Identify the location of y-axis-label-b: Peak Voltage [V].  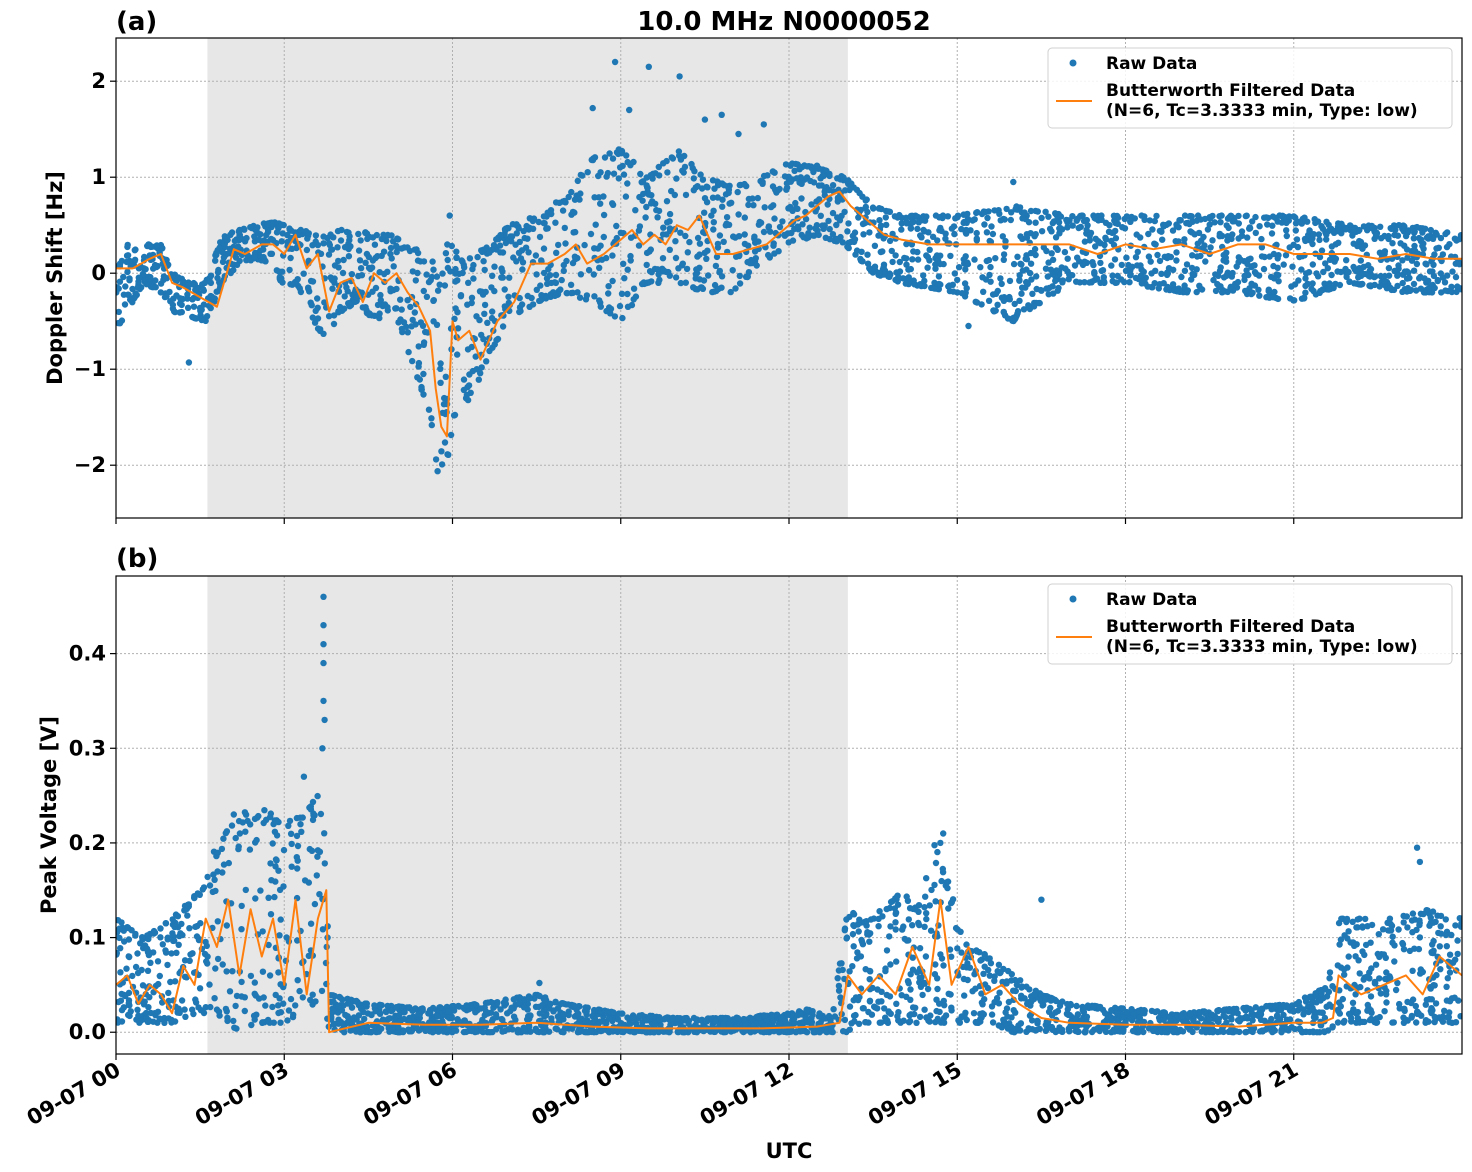
(49, 815).